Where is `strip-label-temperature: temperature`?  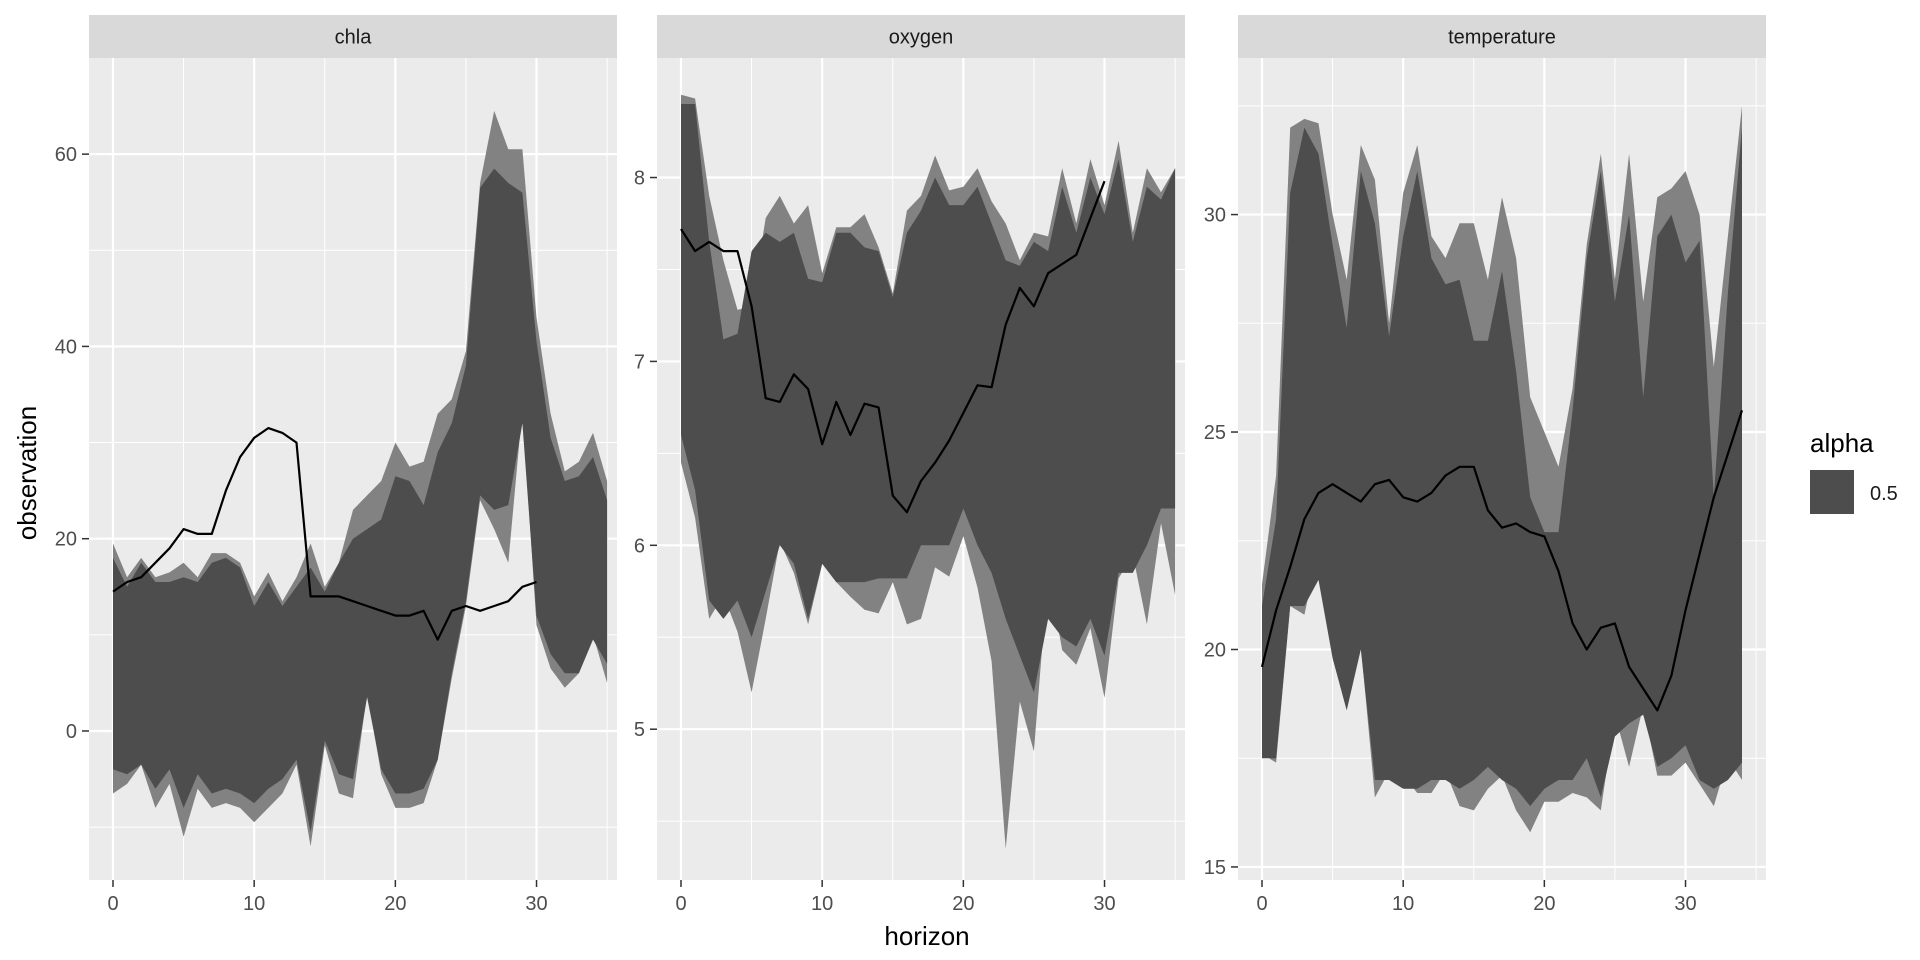
strip-label-temperature: temperature is located at coordinates (1502, 38).